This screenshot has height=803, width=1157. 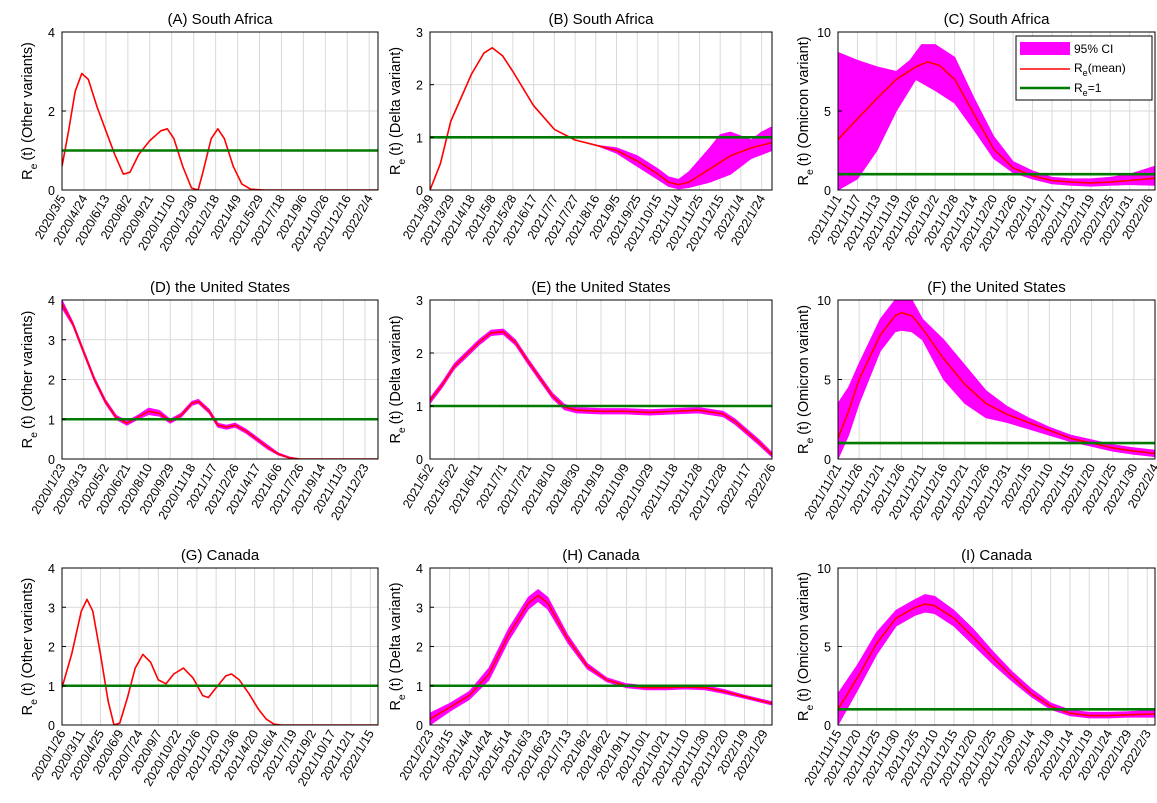 I want to click on grid-d, so click(x=220, y=379).